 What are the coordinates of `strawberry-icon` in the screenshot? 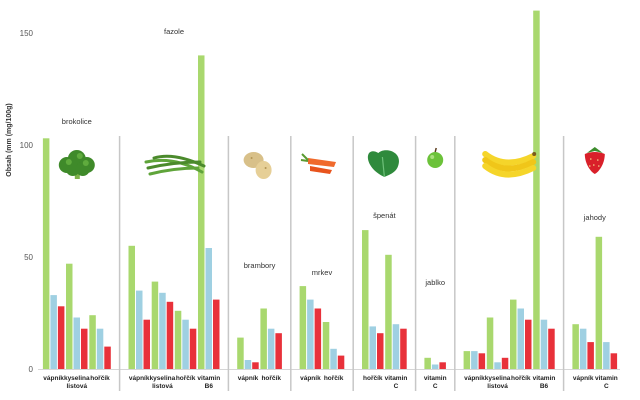 It's located at (594, 160).